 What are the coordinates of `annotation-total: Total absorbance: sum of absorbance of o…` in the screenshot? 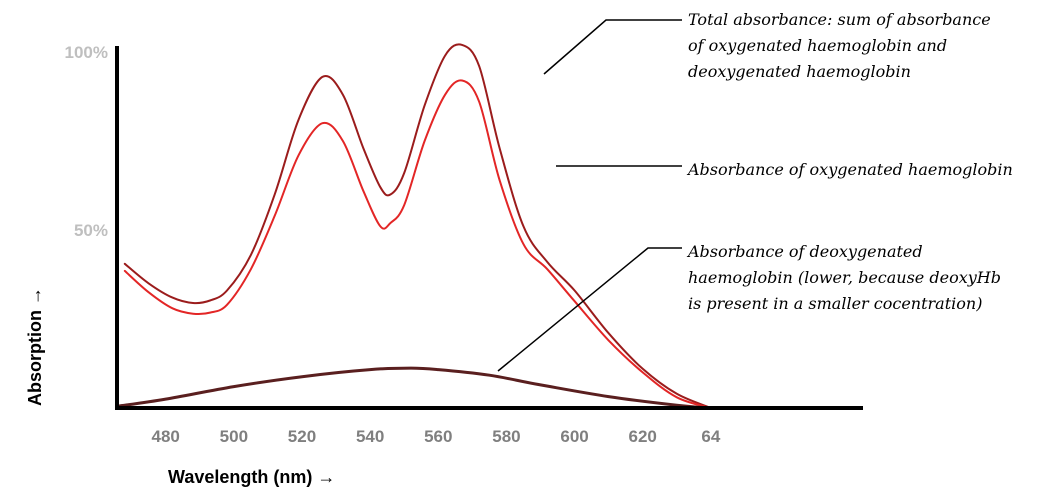 It's located at (842, 45).